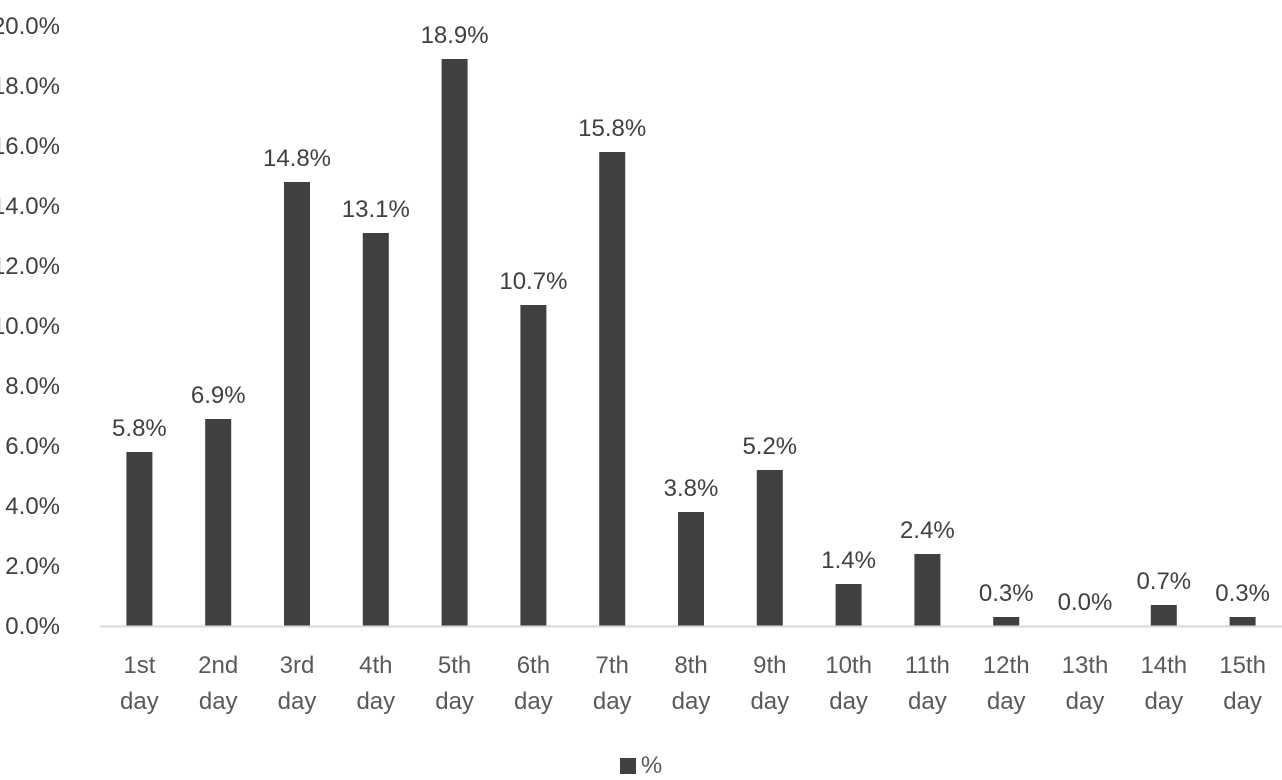  Describe the element at coordinates (30, 266) in the screenshot. I see `y-tick-label: 12.0%` at that location.